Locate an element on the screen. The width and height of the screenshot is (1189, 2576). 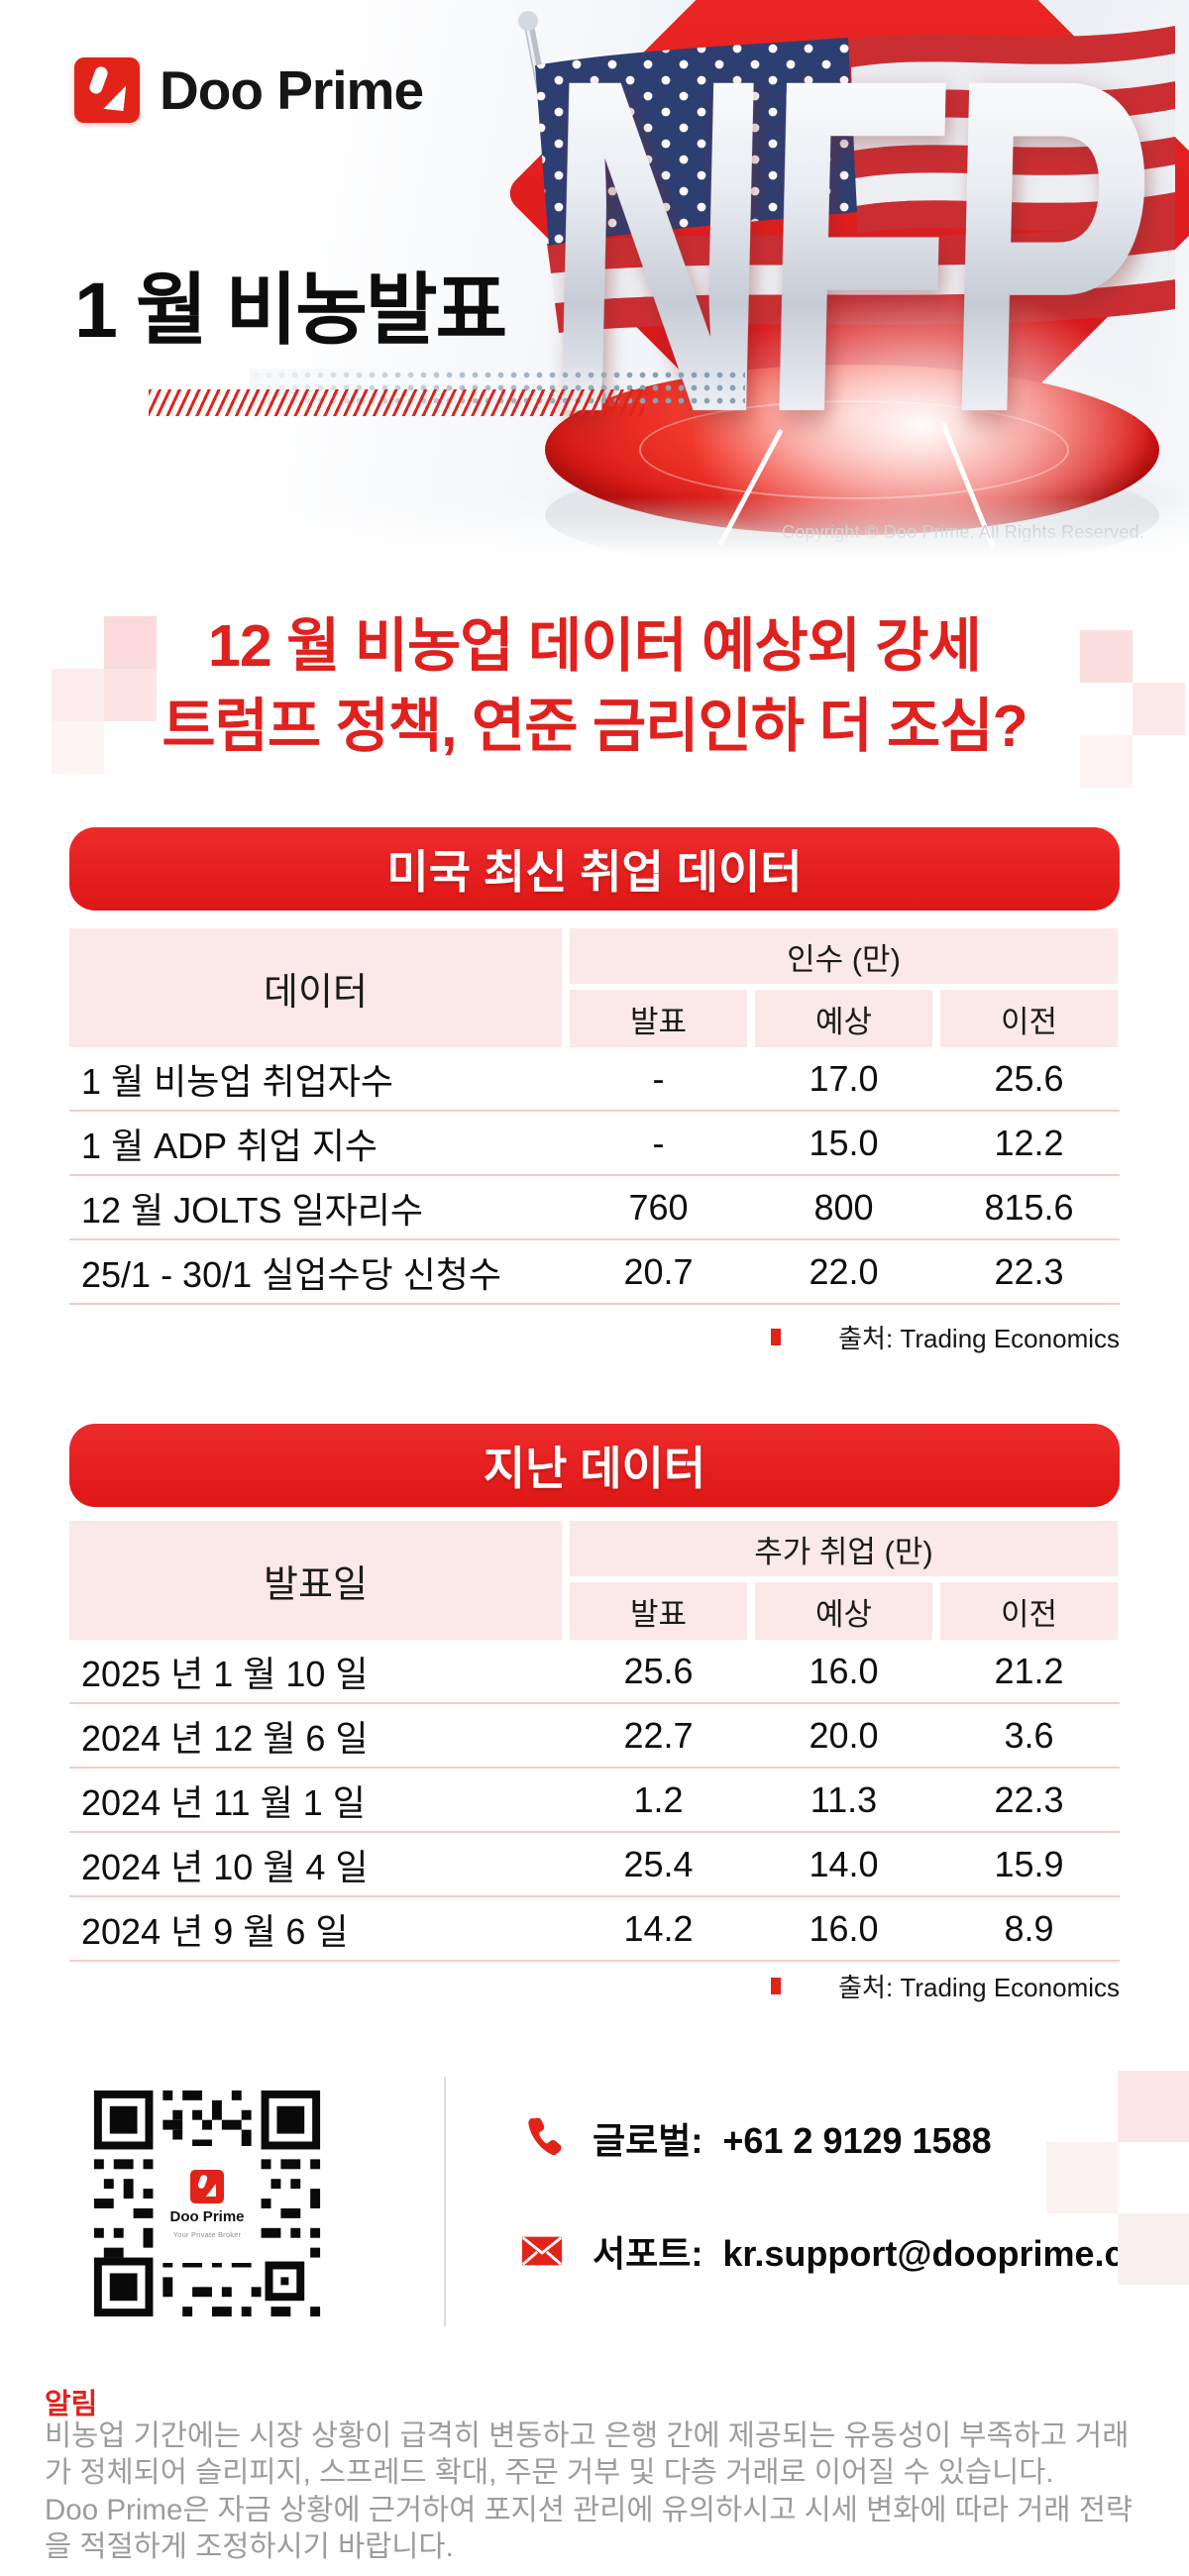
headline-line-2: 트럼프 정책, 연준 금리인하 더 조심? is located at coordinates (594, 727).